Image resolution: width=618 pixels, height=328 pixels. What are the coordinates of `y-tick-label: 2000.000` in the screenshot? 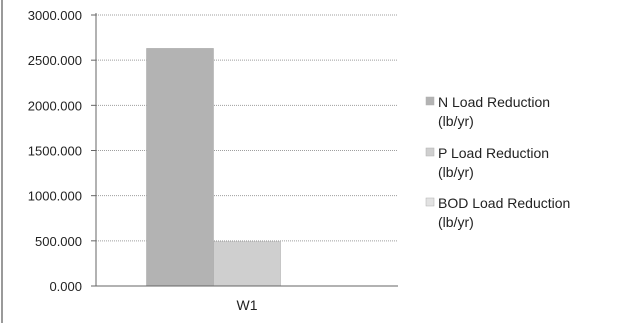 It's located at (55, 105).